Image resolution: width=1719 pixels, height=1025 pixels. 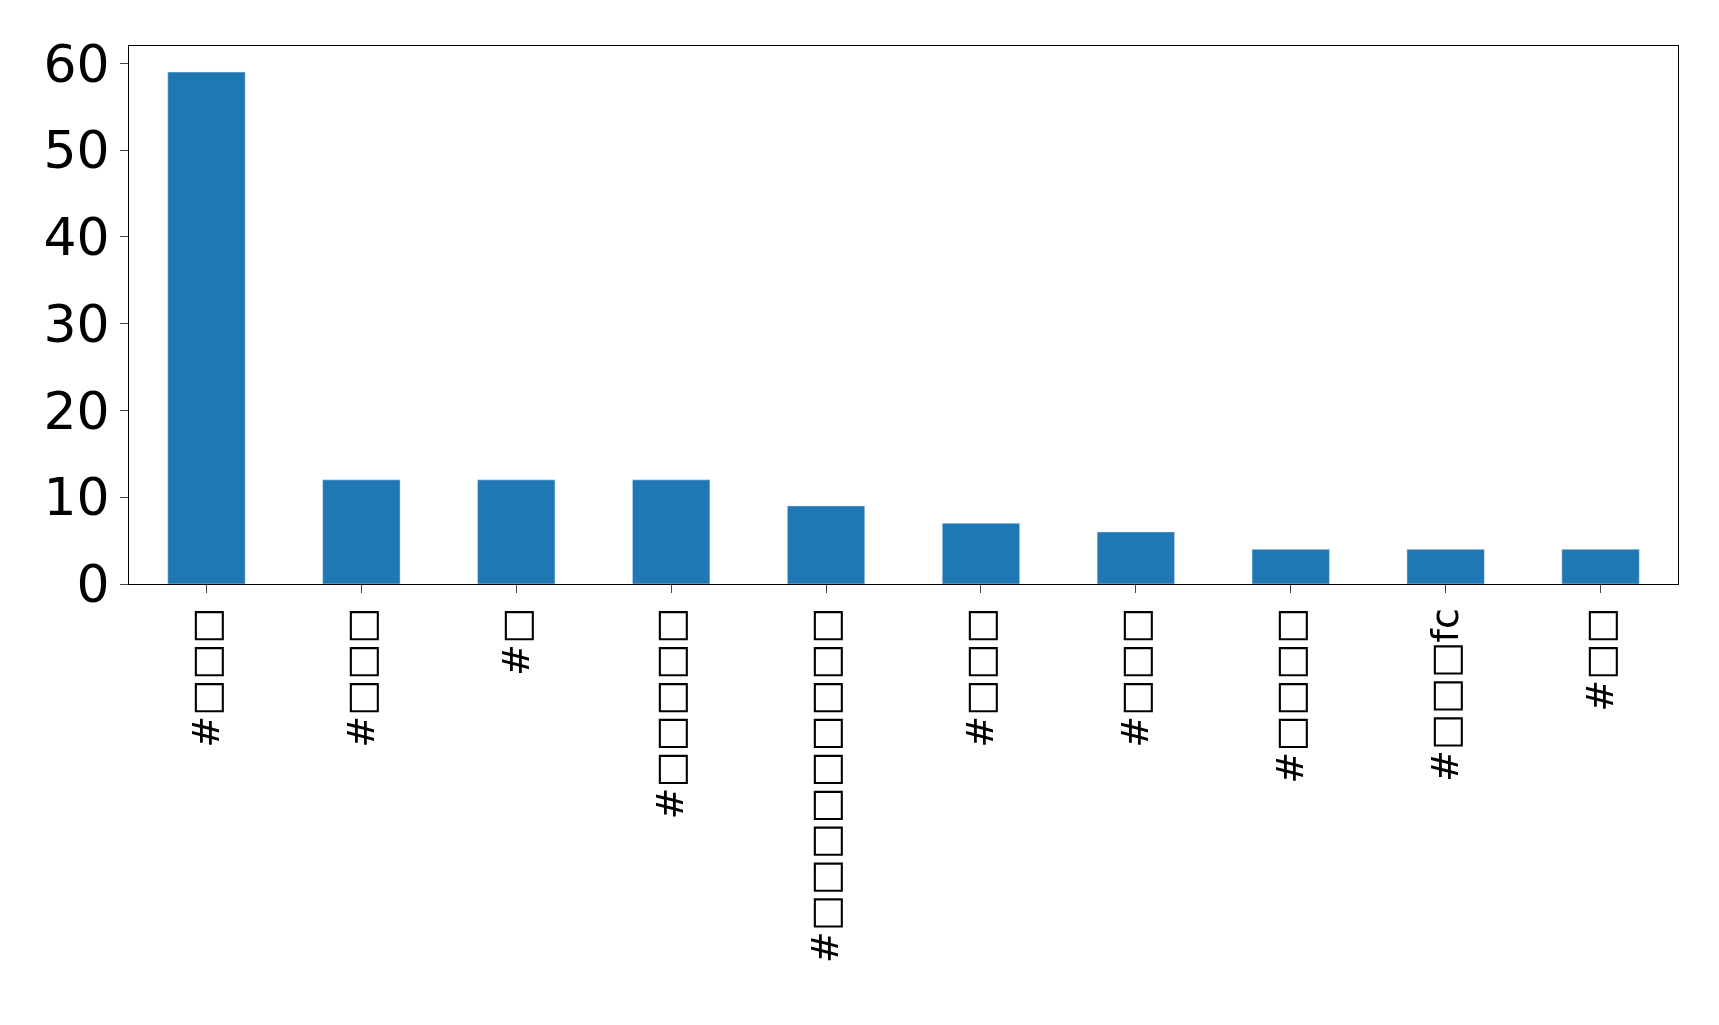 I want to click on x-tick-label: #□□□□□□□□□, so click(x=825, y=786).